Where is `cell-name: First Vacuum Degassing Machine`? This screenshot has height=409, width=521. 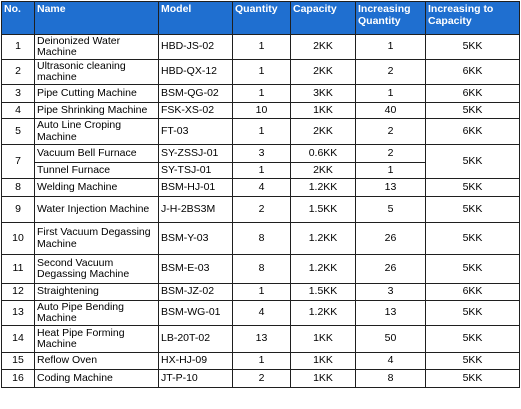 cell-name: First Vacuum Degassing Machine is located at coordinates (96, 238).